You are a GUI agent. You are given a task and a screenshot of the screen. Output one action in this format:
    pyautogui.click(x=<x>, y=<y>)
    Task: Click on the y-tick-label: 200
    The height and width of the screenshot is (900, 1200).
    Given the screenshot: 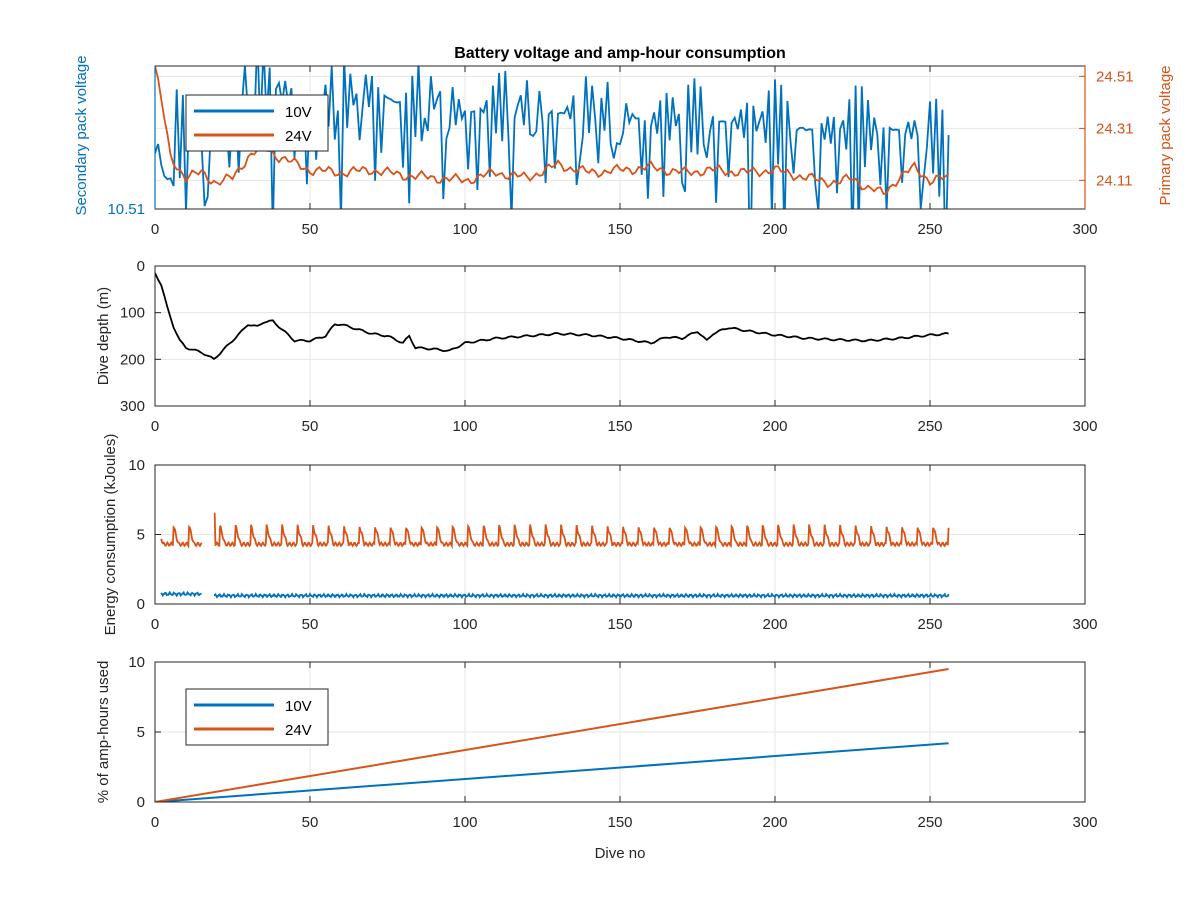 What is the action you would take?
    pyautogui.click(x=132, y=359)
    